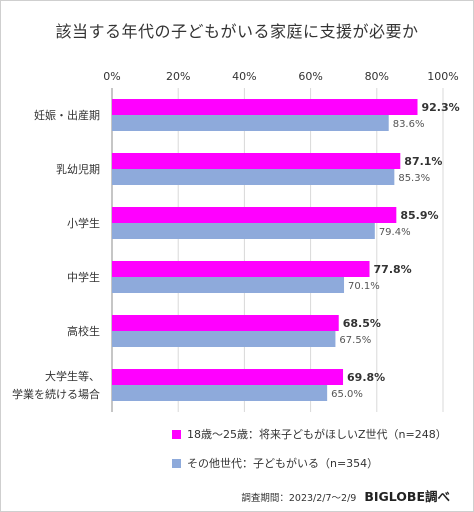 The height and width of the screenshot is (512, 474). Describe the element at coordinates (83, 223) in the screenshot. I see `category-label: 小学生` at that location.